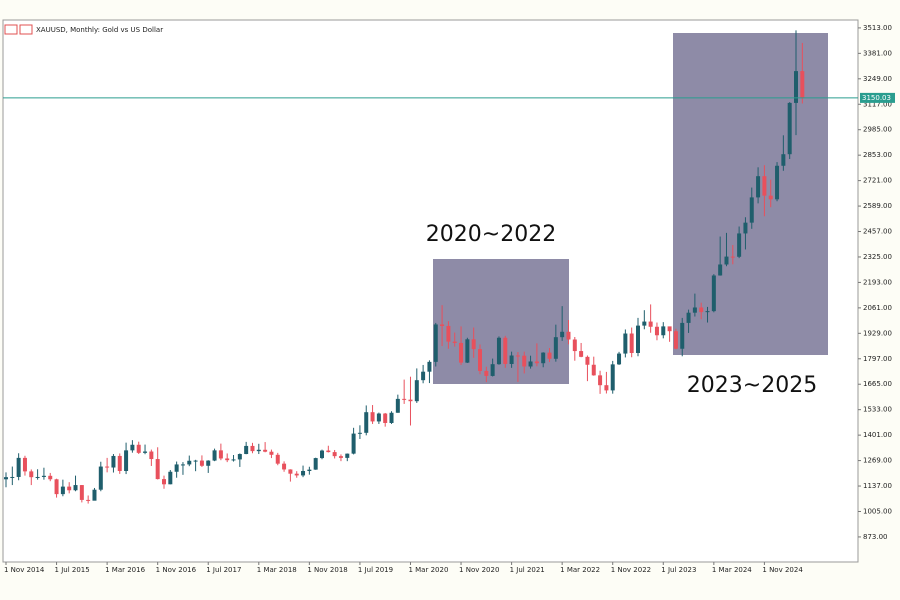  What do you see at coordinates (875, 537) in the screenshot?
I see `y-tick-label: 873.00` at bounding box center [875, 537].